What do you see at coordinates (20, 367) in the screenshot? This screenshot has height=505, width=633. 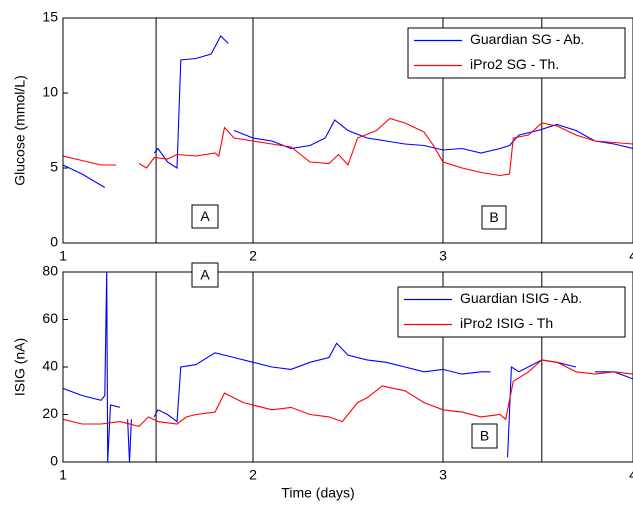 I see `y-axis-label: ISIG (nA)` at bounding box center [20, 367].